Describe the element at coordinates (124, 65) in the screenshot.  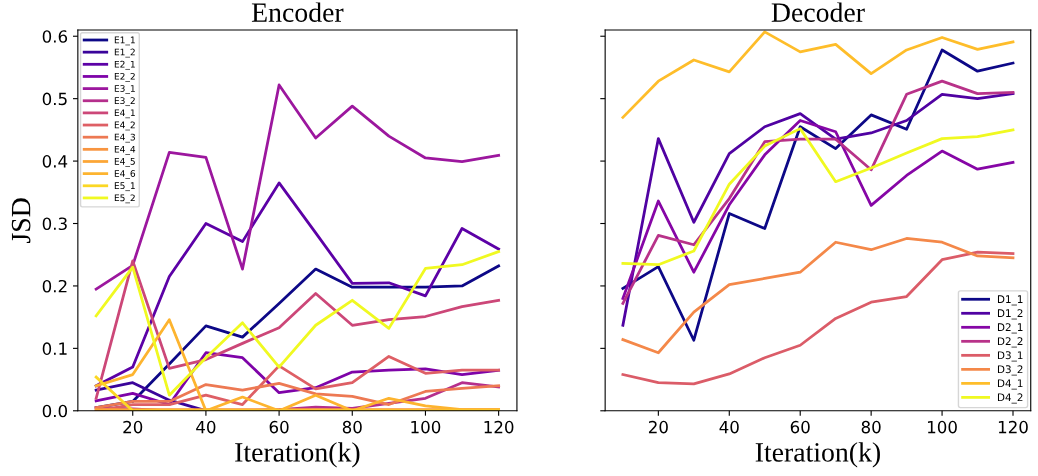
I see `legend-label: E2_1` at that location.